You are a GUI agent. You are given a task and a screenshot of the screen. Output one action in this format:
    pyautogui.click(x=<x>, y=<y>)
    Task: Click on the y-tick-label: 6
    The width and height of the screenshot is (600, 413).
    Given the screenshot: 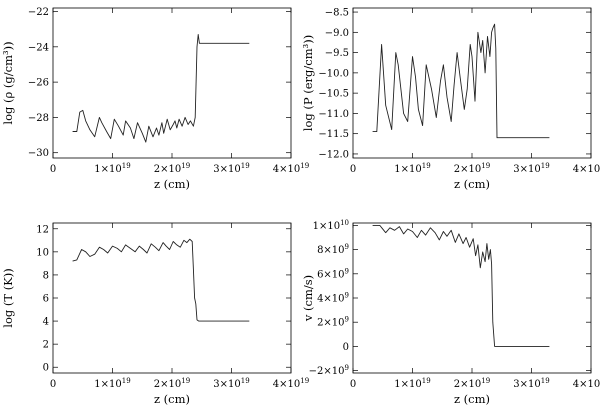 What is the action you would take?
    pyautogui.click(x=46, y=299)
    